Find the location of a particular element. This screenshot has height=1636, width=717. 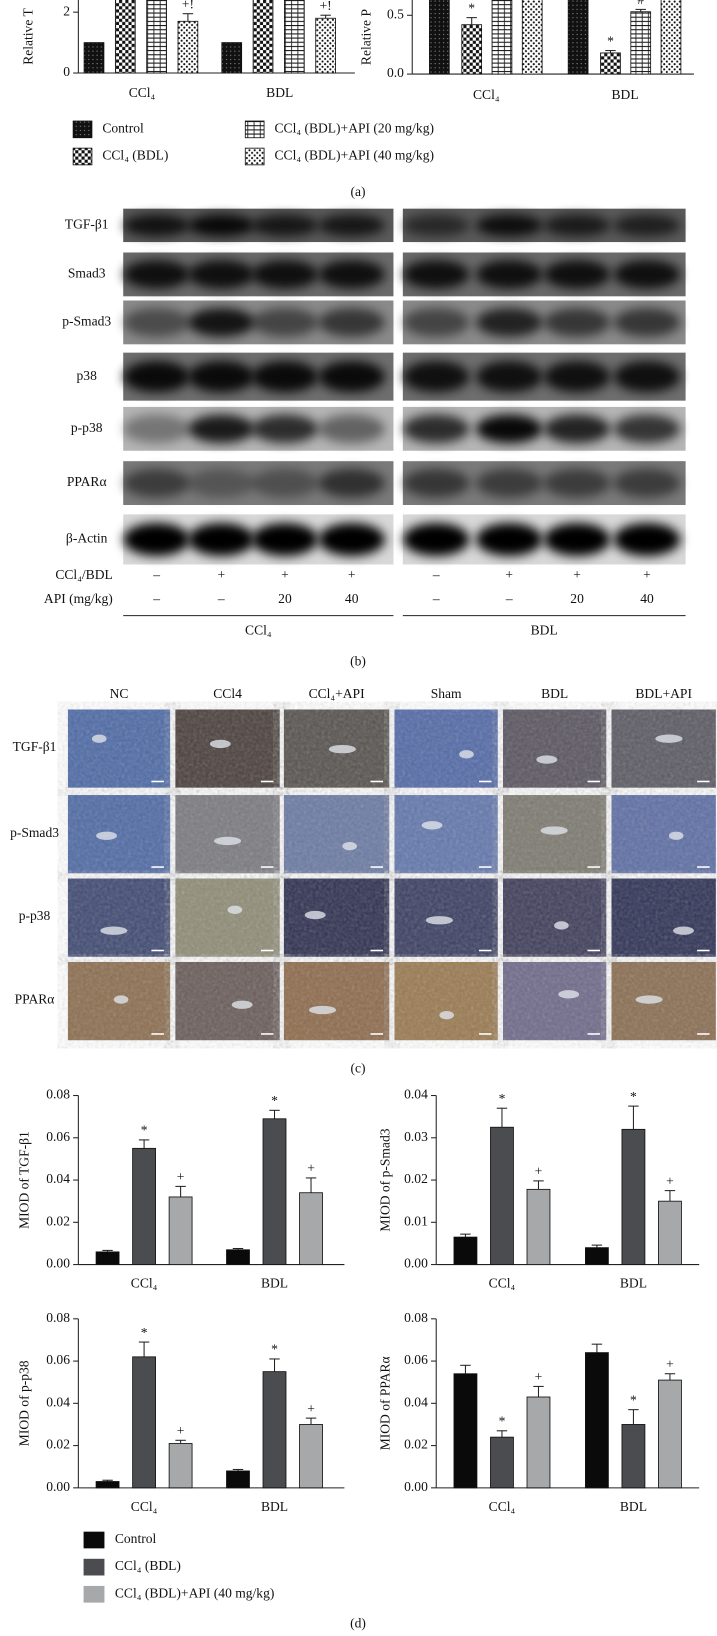

legend-swatch is located at coordinates (254, 156).